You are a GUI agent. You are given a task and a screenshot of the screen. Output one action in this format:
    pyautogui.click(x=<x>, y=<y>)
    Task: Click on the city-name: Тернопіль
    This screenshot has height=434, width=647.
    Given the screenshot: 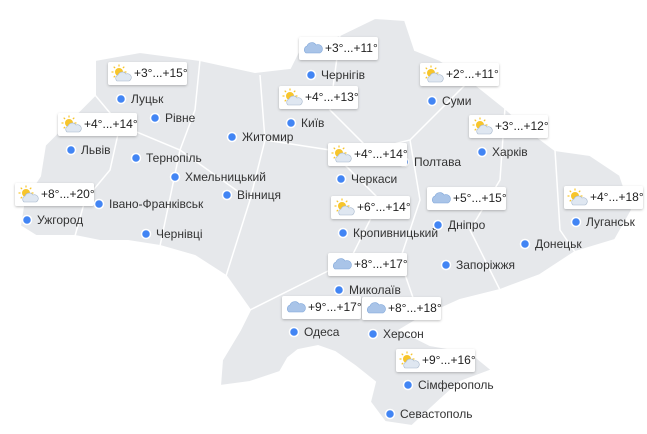 What is the action you would take?
    pyautogui.click(x=174, y=158)
    